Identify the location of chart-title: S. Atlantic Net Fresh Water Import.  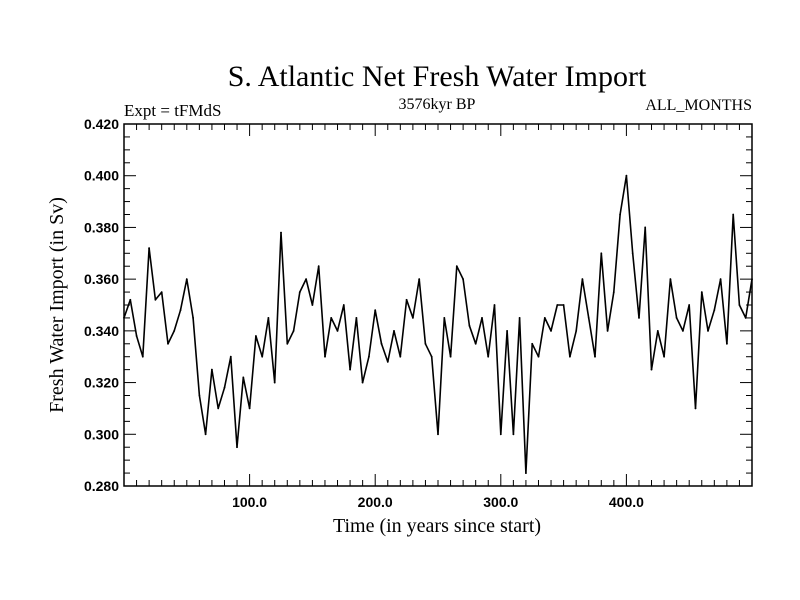
(437, 76).